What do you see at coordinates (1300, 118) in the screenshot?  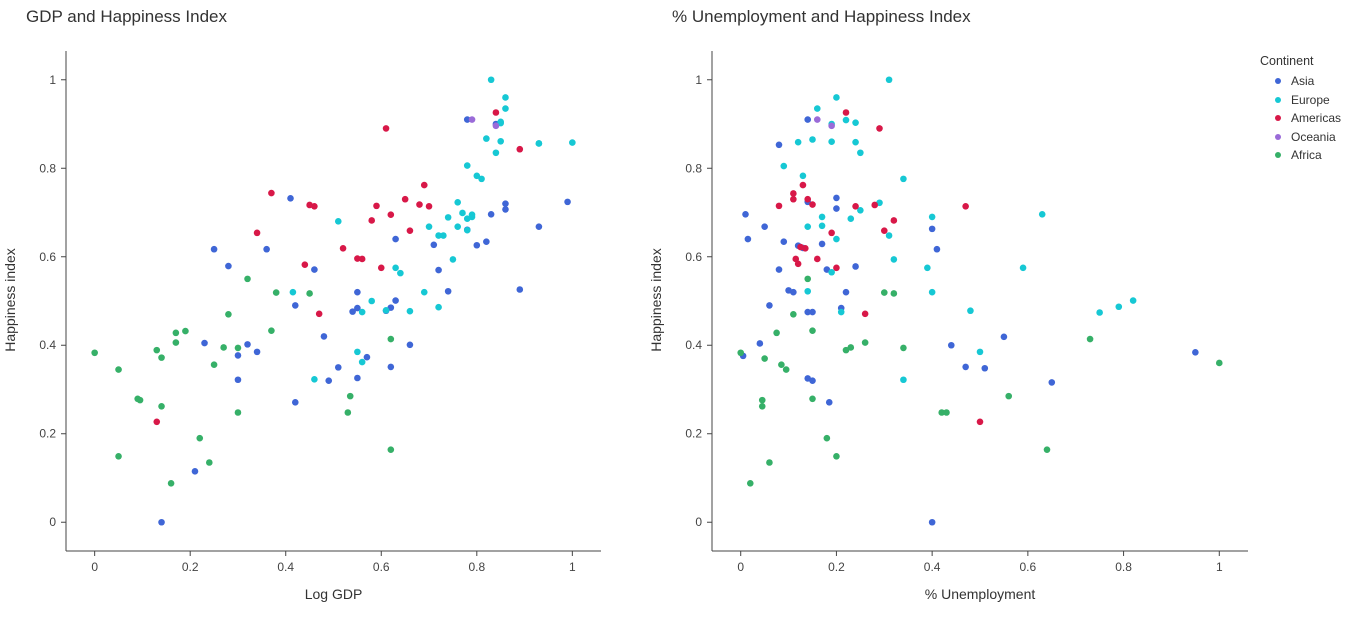 I see `legend-item-americas: Americas` at bounding box center [1300, 118].